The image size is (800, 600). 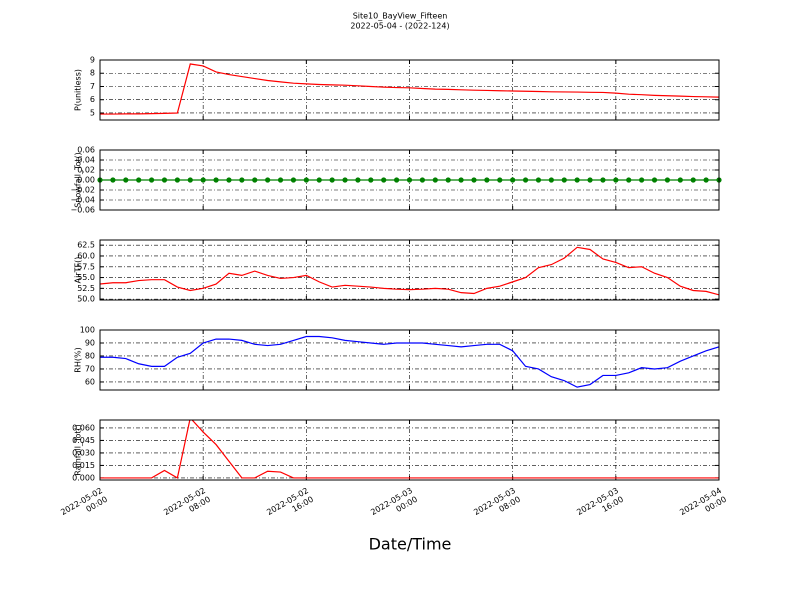 What do you see at coordinates (83, 427) in the screenshot?
I see `y-tick-label: 0.060` at bounding box center [83, 427].